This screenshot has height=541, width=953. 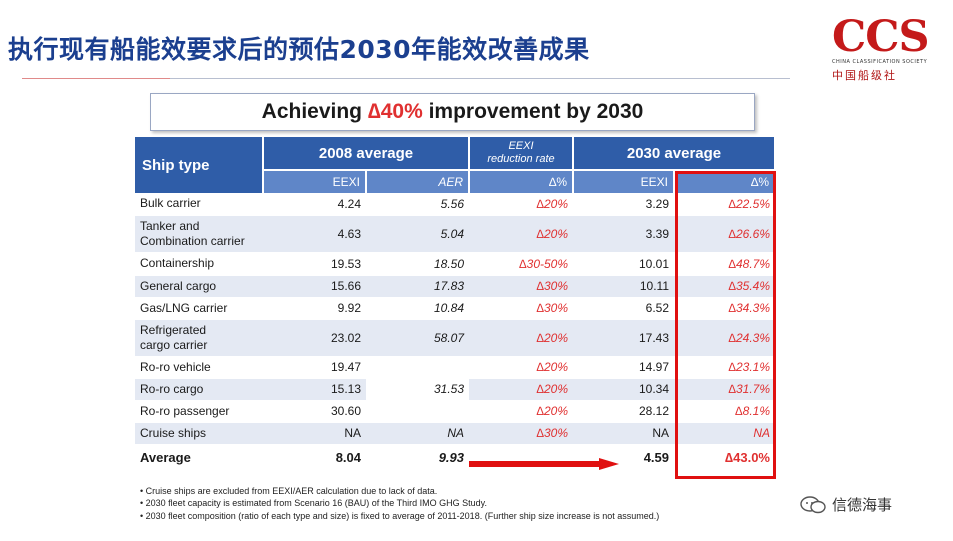 What do you see at coordinates (864, 75) in the screenshot?
I see `logo-cn-text: 中国船级社` at bounding box center [864, 75].